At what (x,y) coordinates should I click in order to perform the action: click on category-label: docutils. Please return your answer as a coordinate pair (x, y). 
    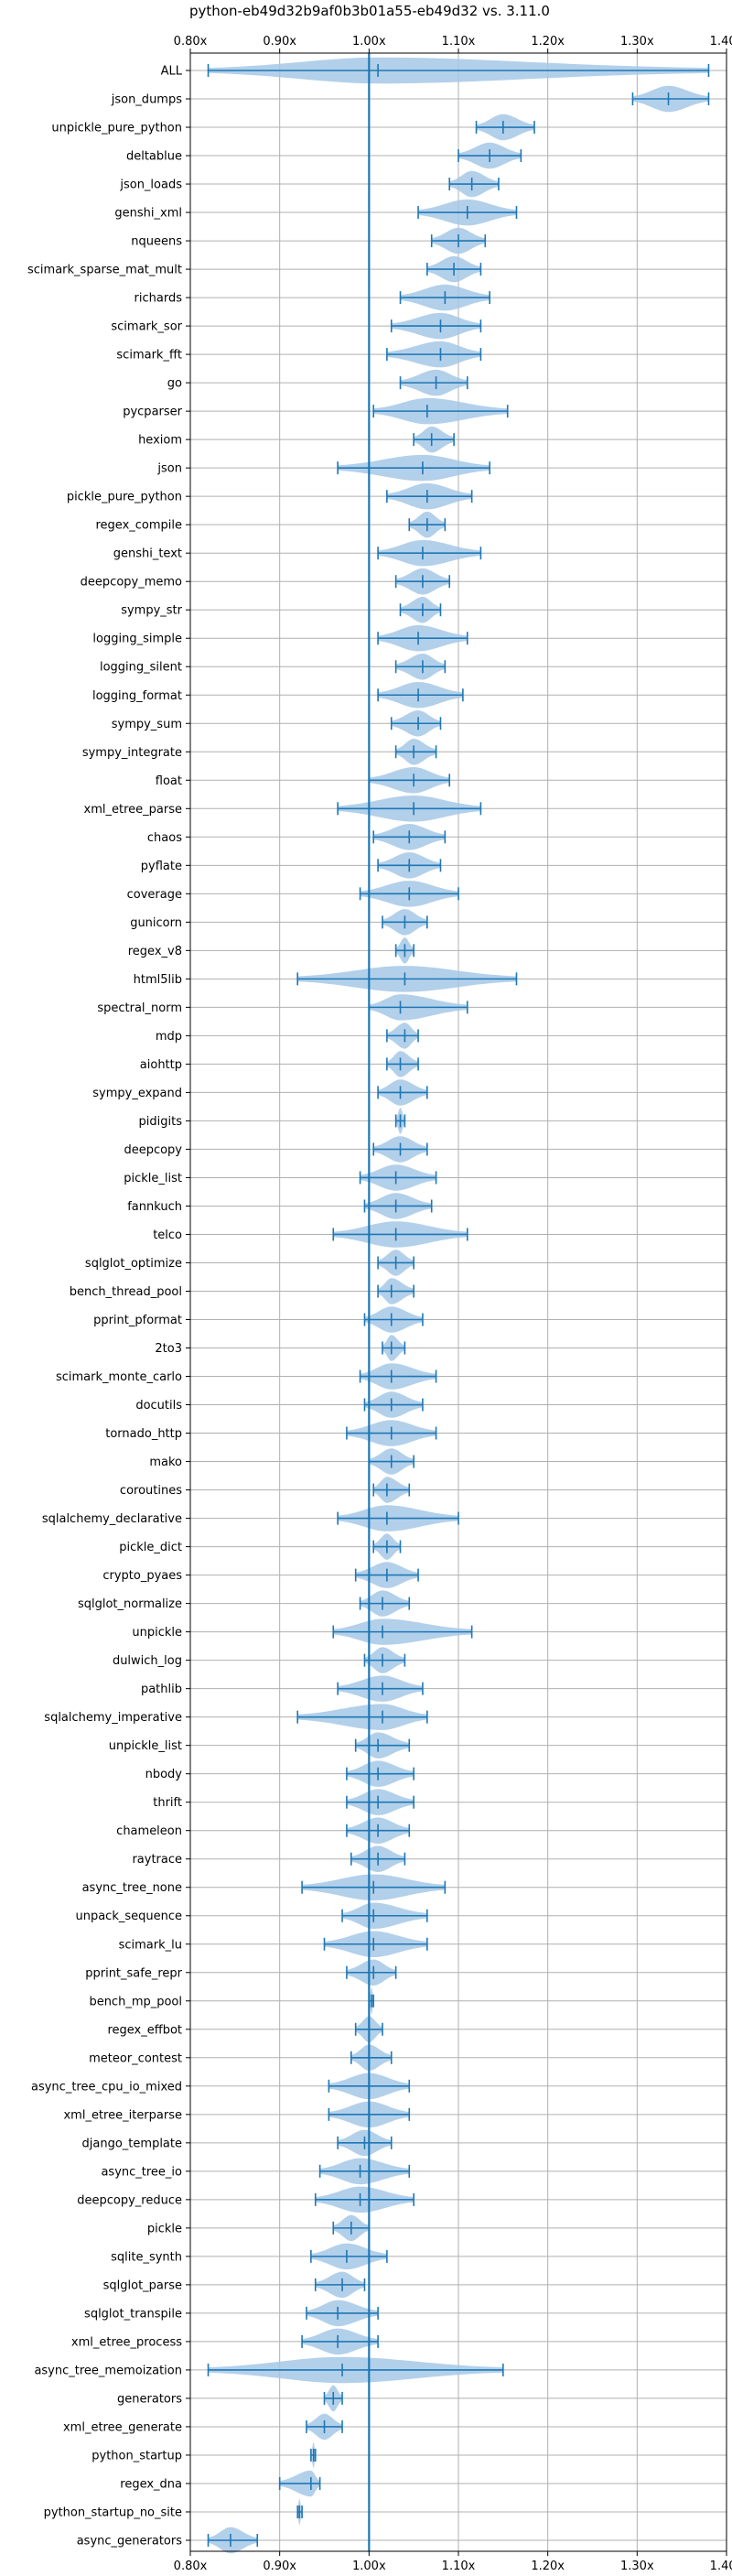
    Looking at the image, I should click on (159, 1406).